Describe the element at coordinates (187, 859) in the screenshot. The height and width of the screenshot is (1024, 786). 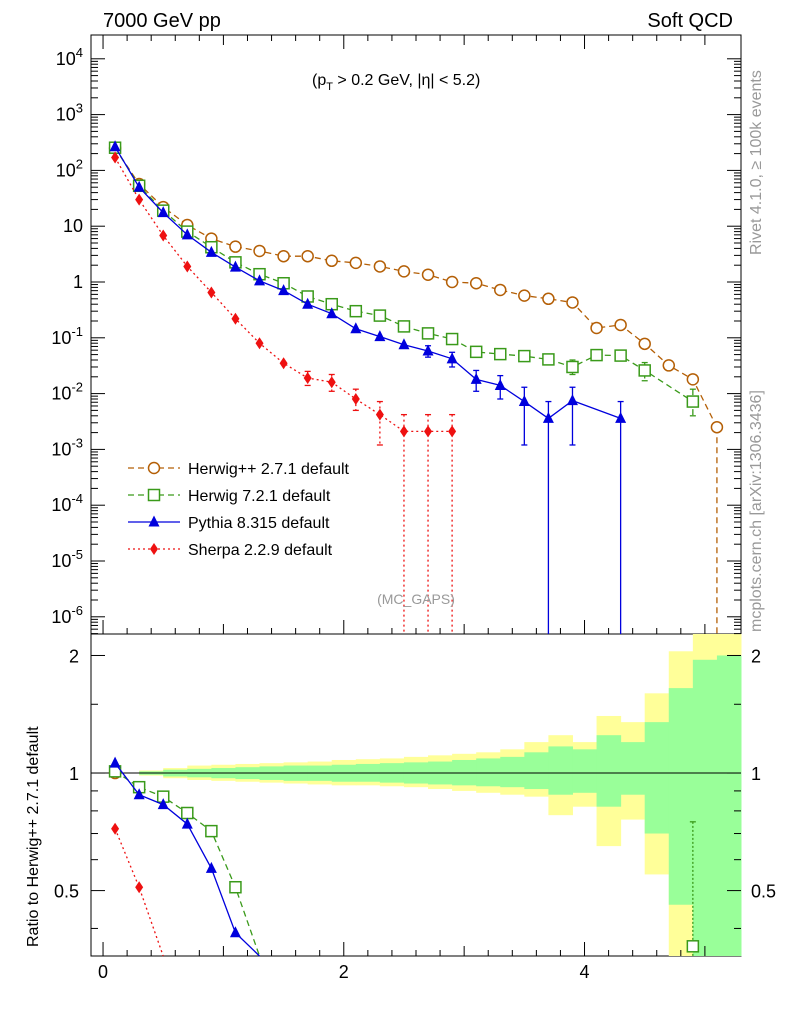
I see `ratio-line-pythia` at that location.